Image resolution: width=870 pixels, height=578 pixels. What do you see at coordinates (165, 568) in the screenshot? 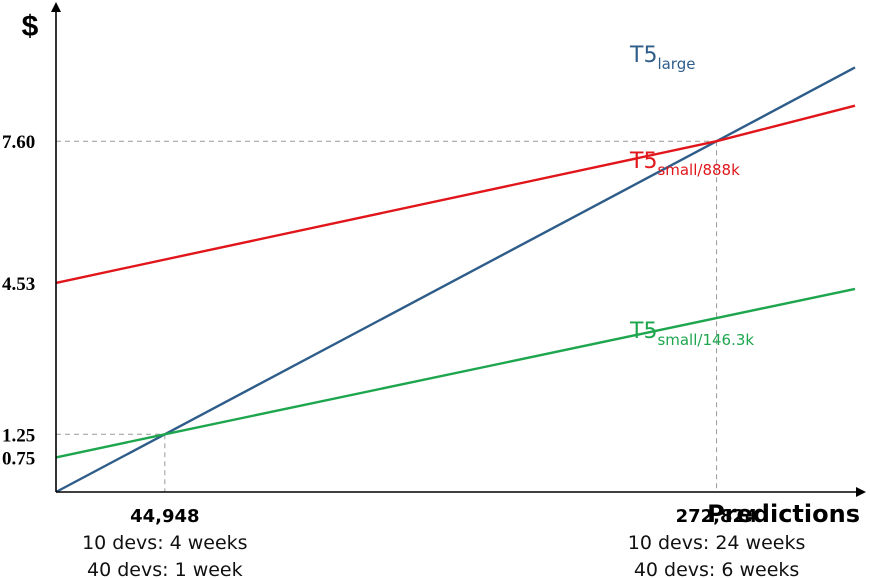
I see `x-tick-note-0-1: 40 devs: 1 week` at bounding box center [165, 568].